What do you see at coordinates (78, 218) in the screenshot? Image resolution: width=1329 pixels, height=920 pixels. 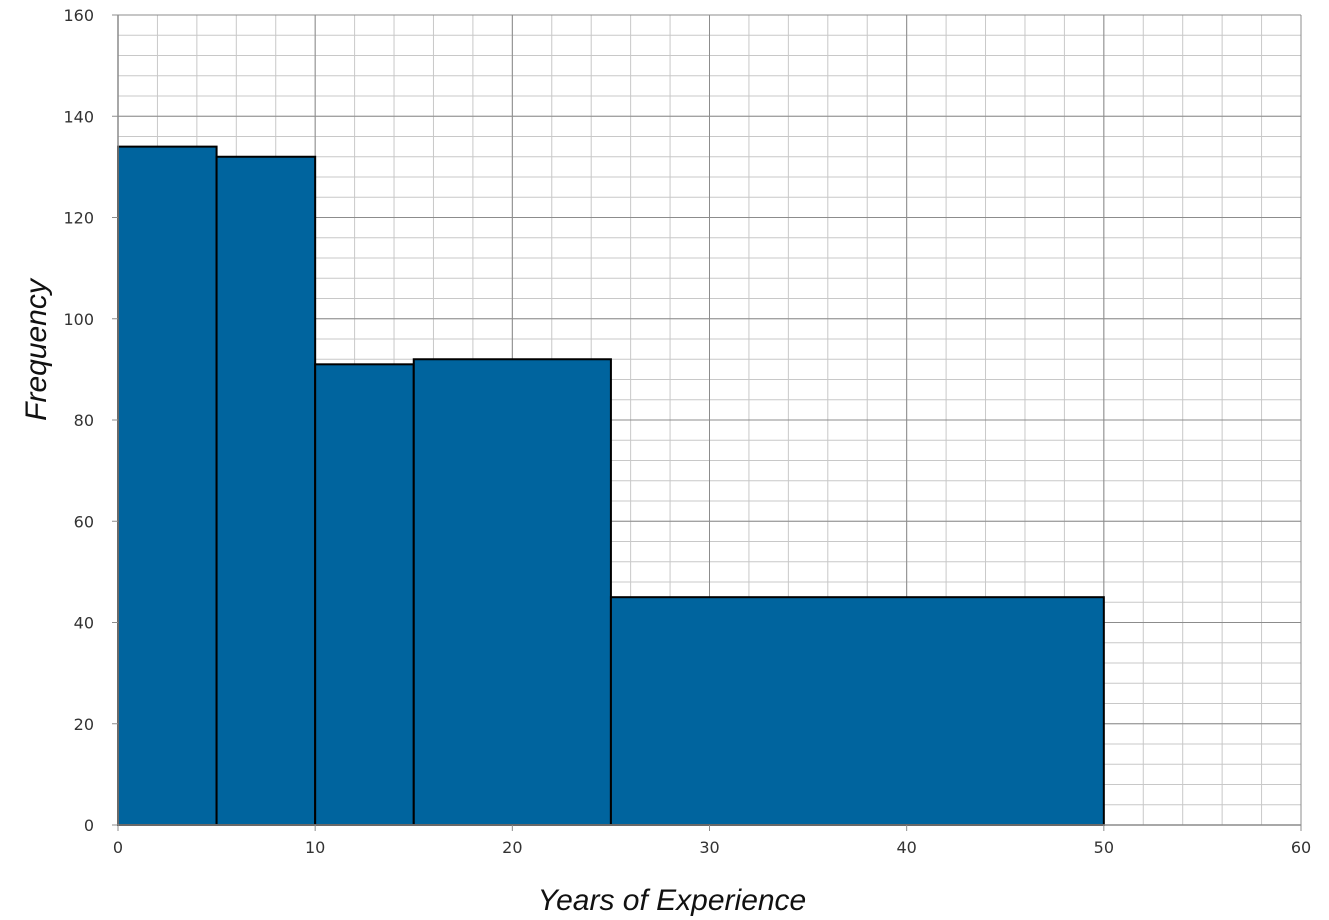 I see `y-tick-label: 120` at bounding box center [78, 218].